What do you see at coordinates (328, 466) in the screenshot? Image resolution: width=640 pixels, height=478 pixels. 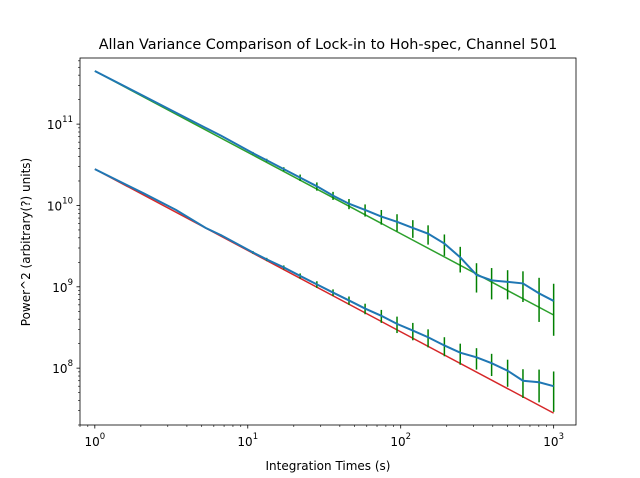 I see `x-axis-label: Integration Times (s)` at bounding box center [328, 466].